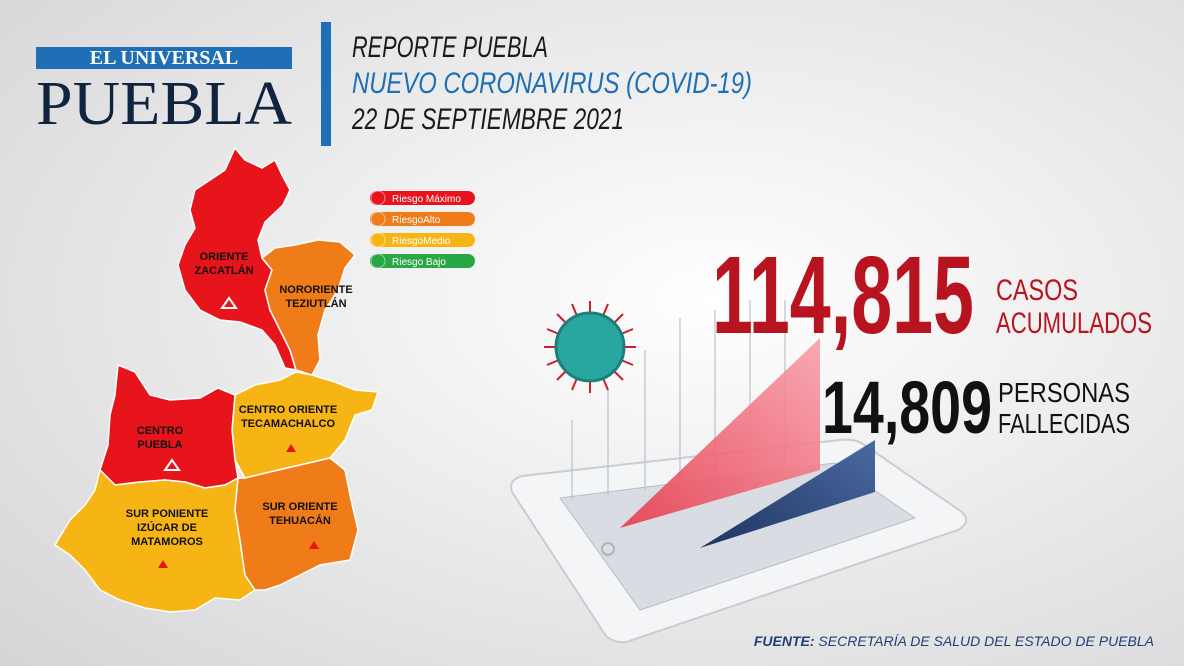 The height and width of the screenshot is (666, 1184). What do you see at coordinates (487, 119) in the screenshot?
I see `header-line: 22 DE SEPTIEMBRE 2021` at bounding box center [487, 119].